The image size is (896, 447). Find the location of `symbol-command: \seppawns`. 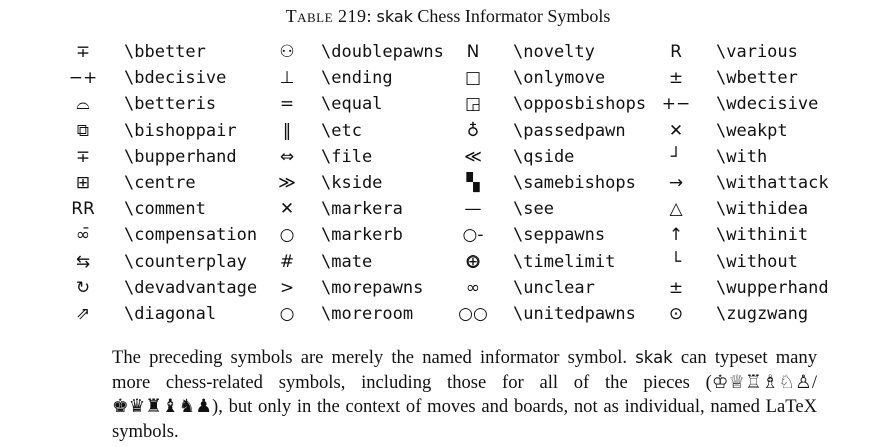

symbol-command: \seppawns is located at coordinates (559, 235).